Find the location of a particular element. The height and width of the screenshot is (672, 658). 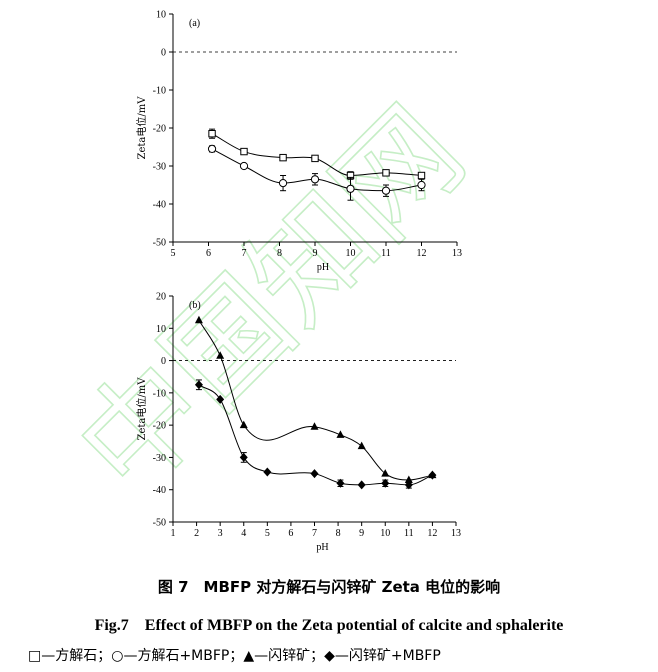

data-series-circle-open is located at coordinates (316, 172).